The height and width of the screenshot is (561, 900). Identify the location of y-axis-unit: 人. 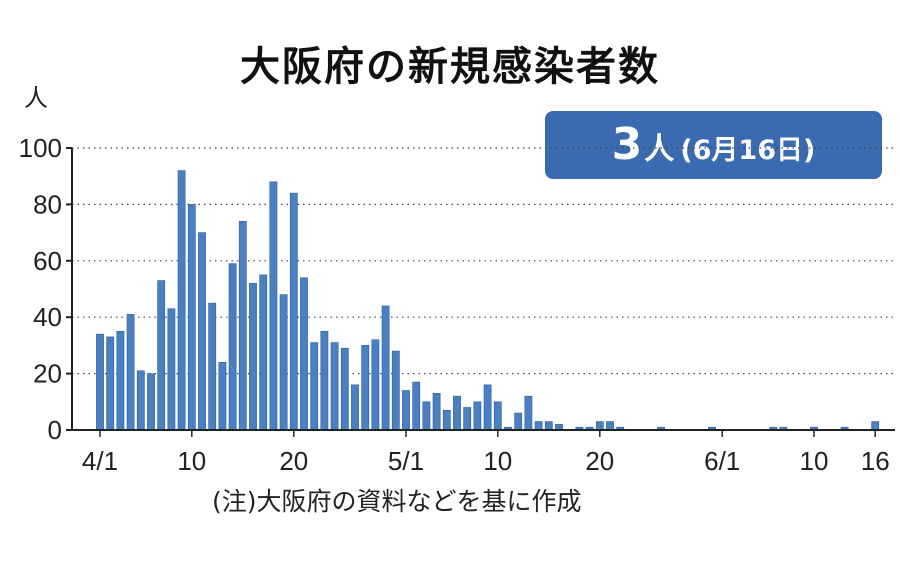
(36, 98).